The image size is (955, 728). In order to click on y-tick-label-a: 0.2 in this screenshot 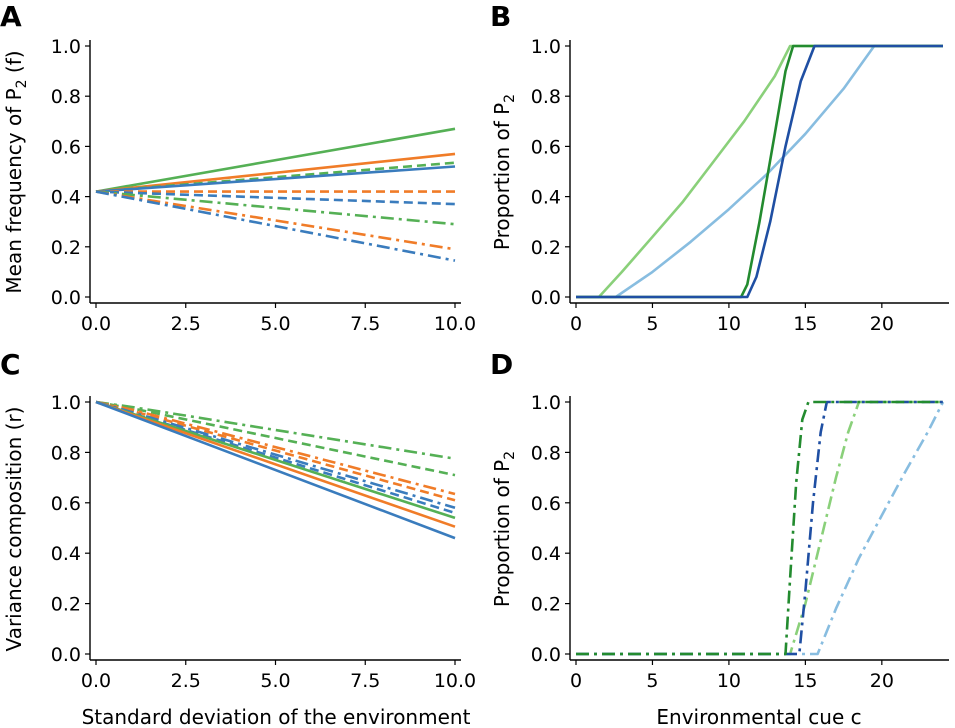, I will do `click(66, 248)`.